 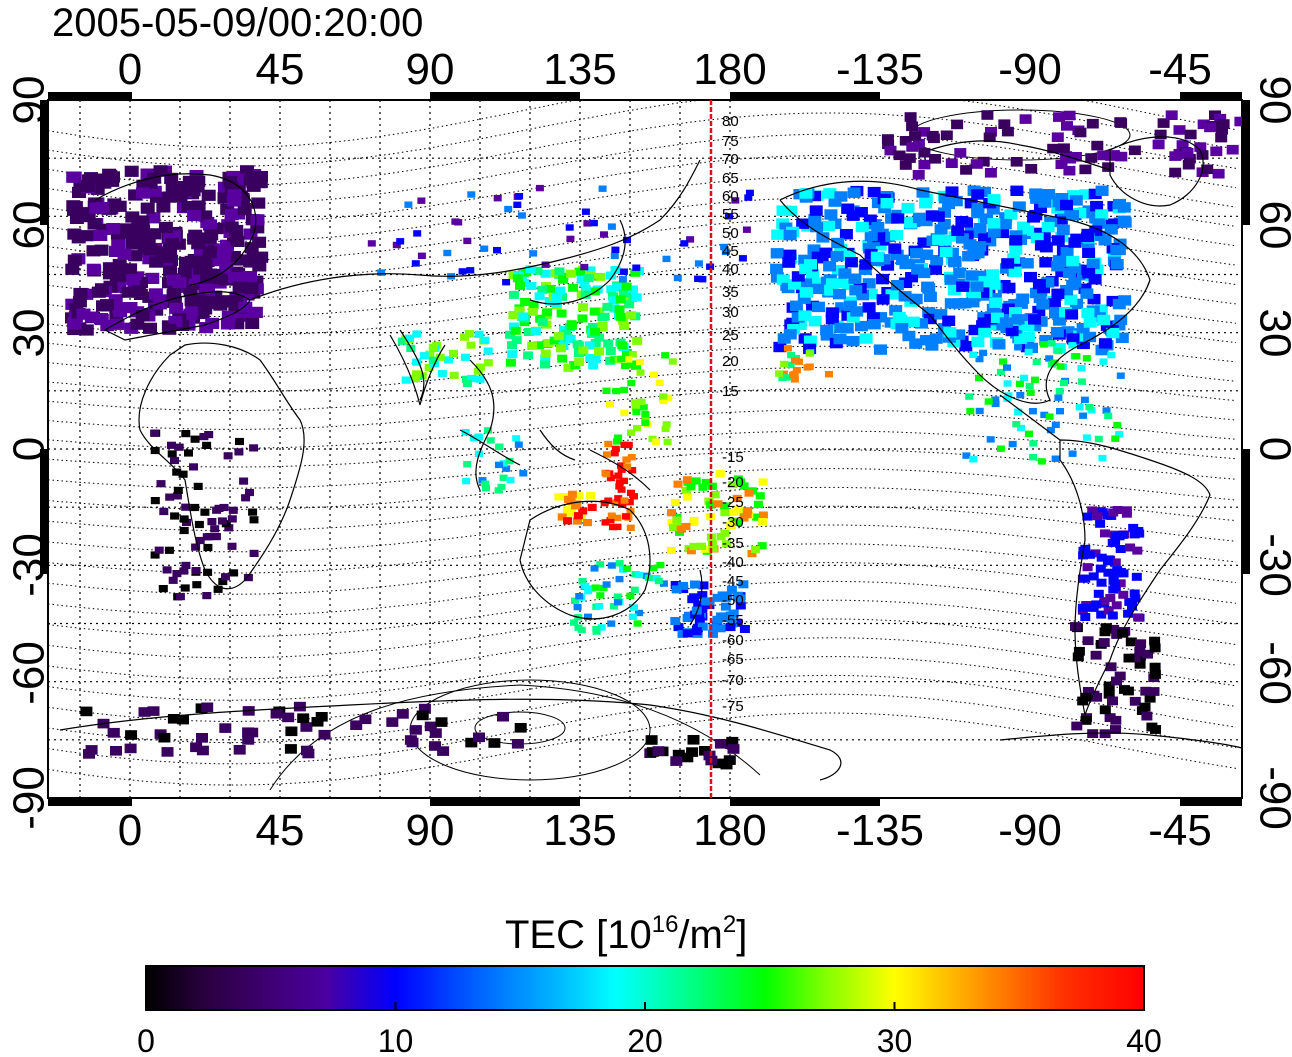 I want to click on map-title: 2005-05-09/00:20:00, so click(x=237, y=23).